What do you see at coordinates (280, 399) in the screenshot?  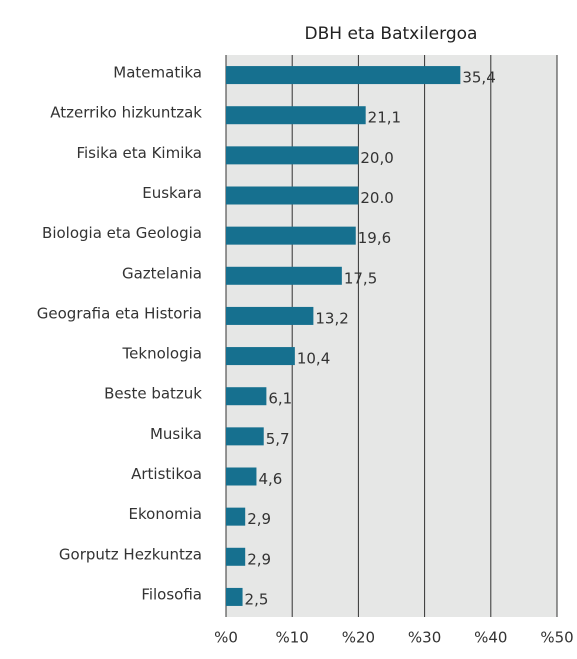 I see `value-label: 6,1` at bounding box center [280, 399].